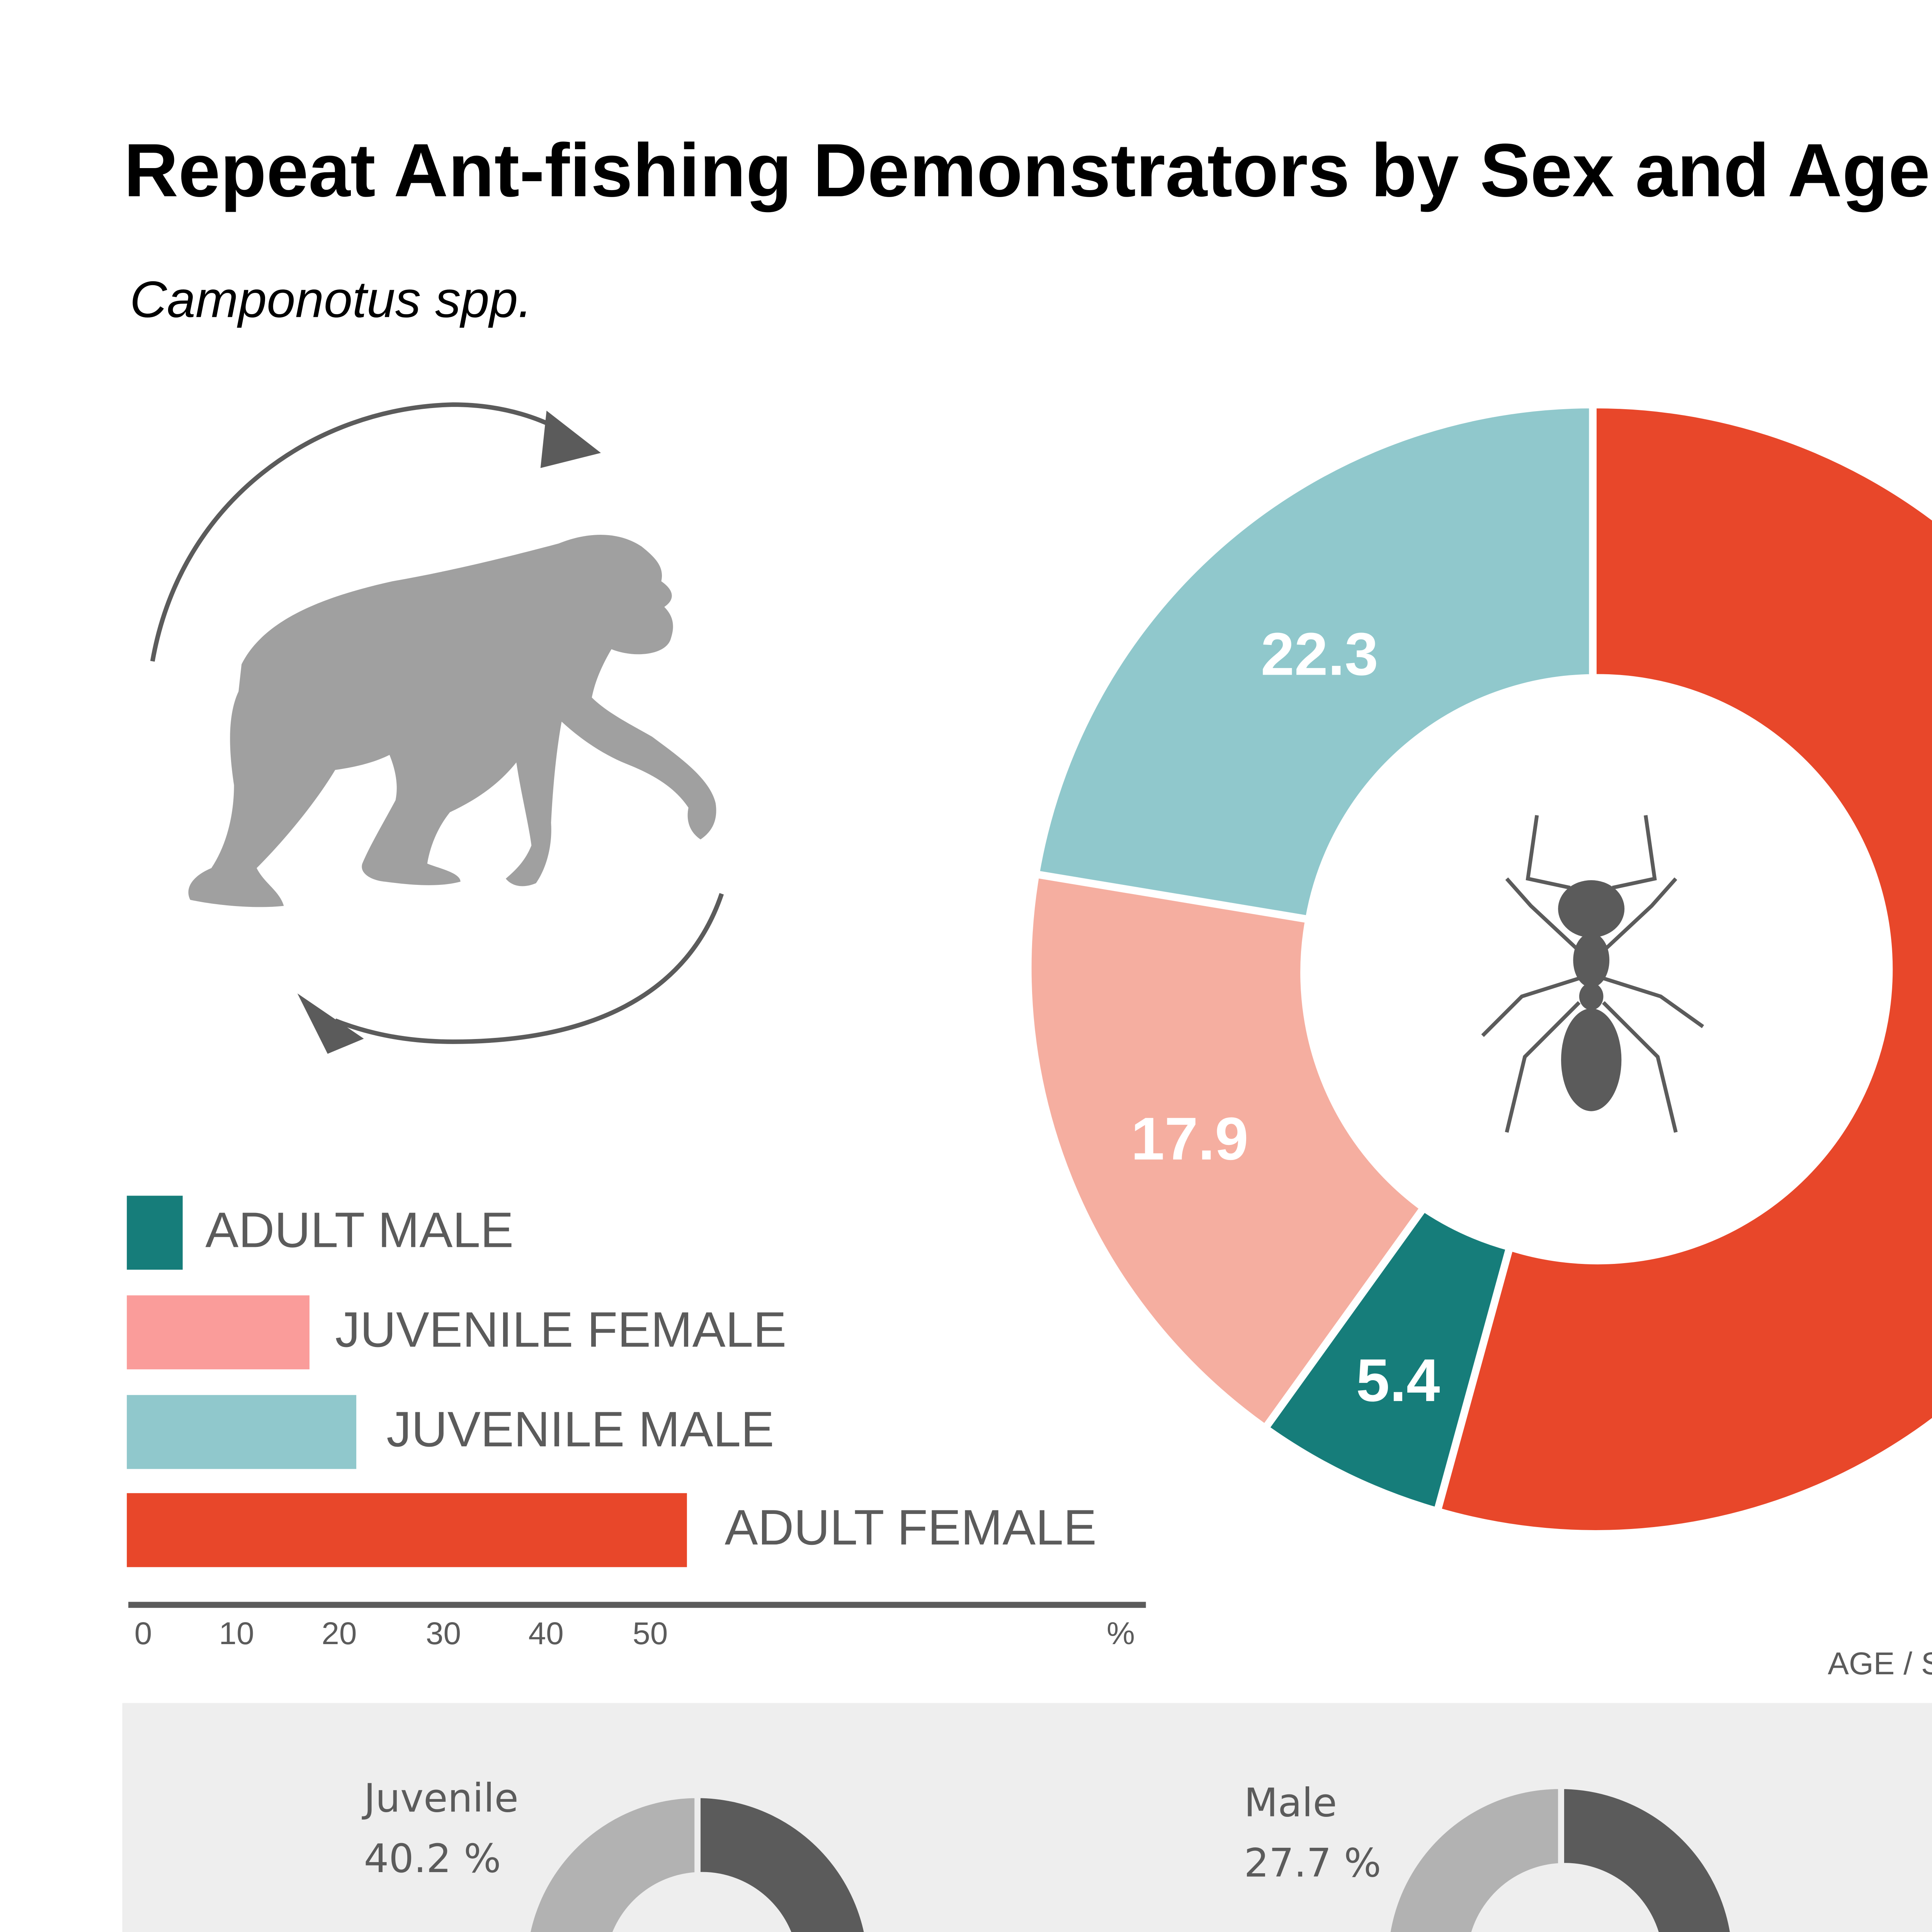 The width and height of the screenshot is (1932, 1932). What do you see at coordinates (1647, 1857) in the screenshot?
I see `donut-slice-female` at bounding box center [1647, 1857].